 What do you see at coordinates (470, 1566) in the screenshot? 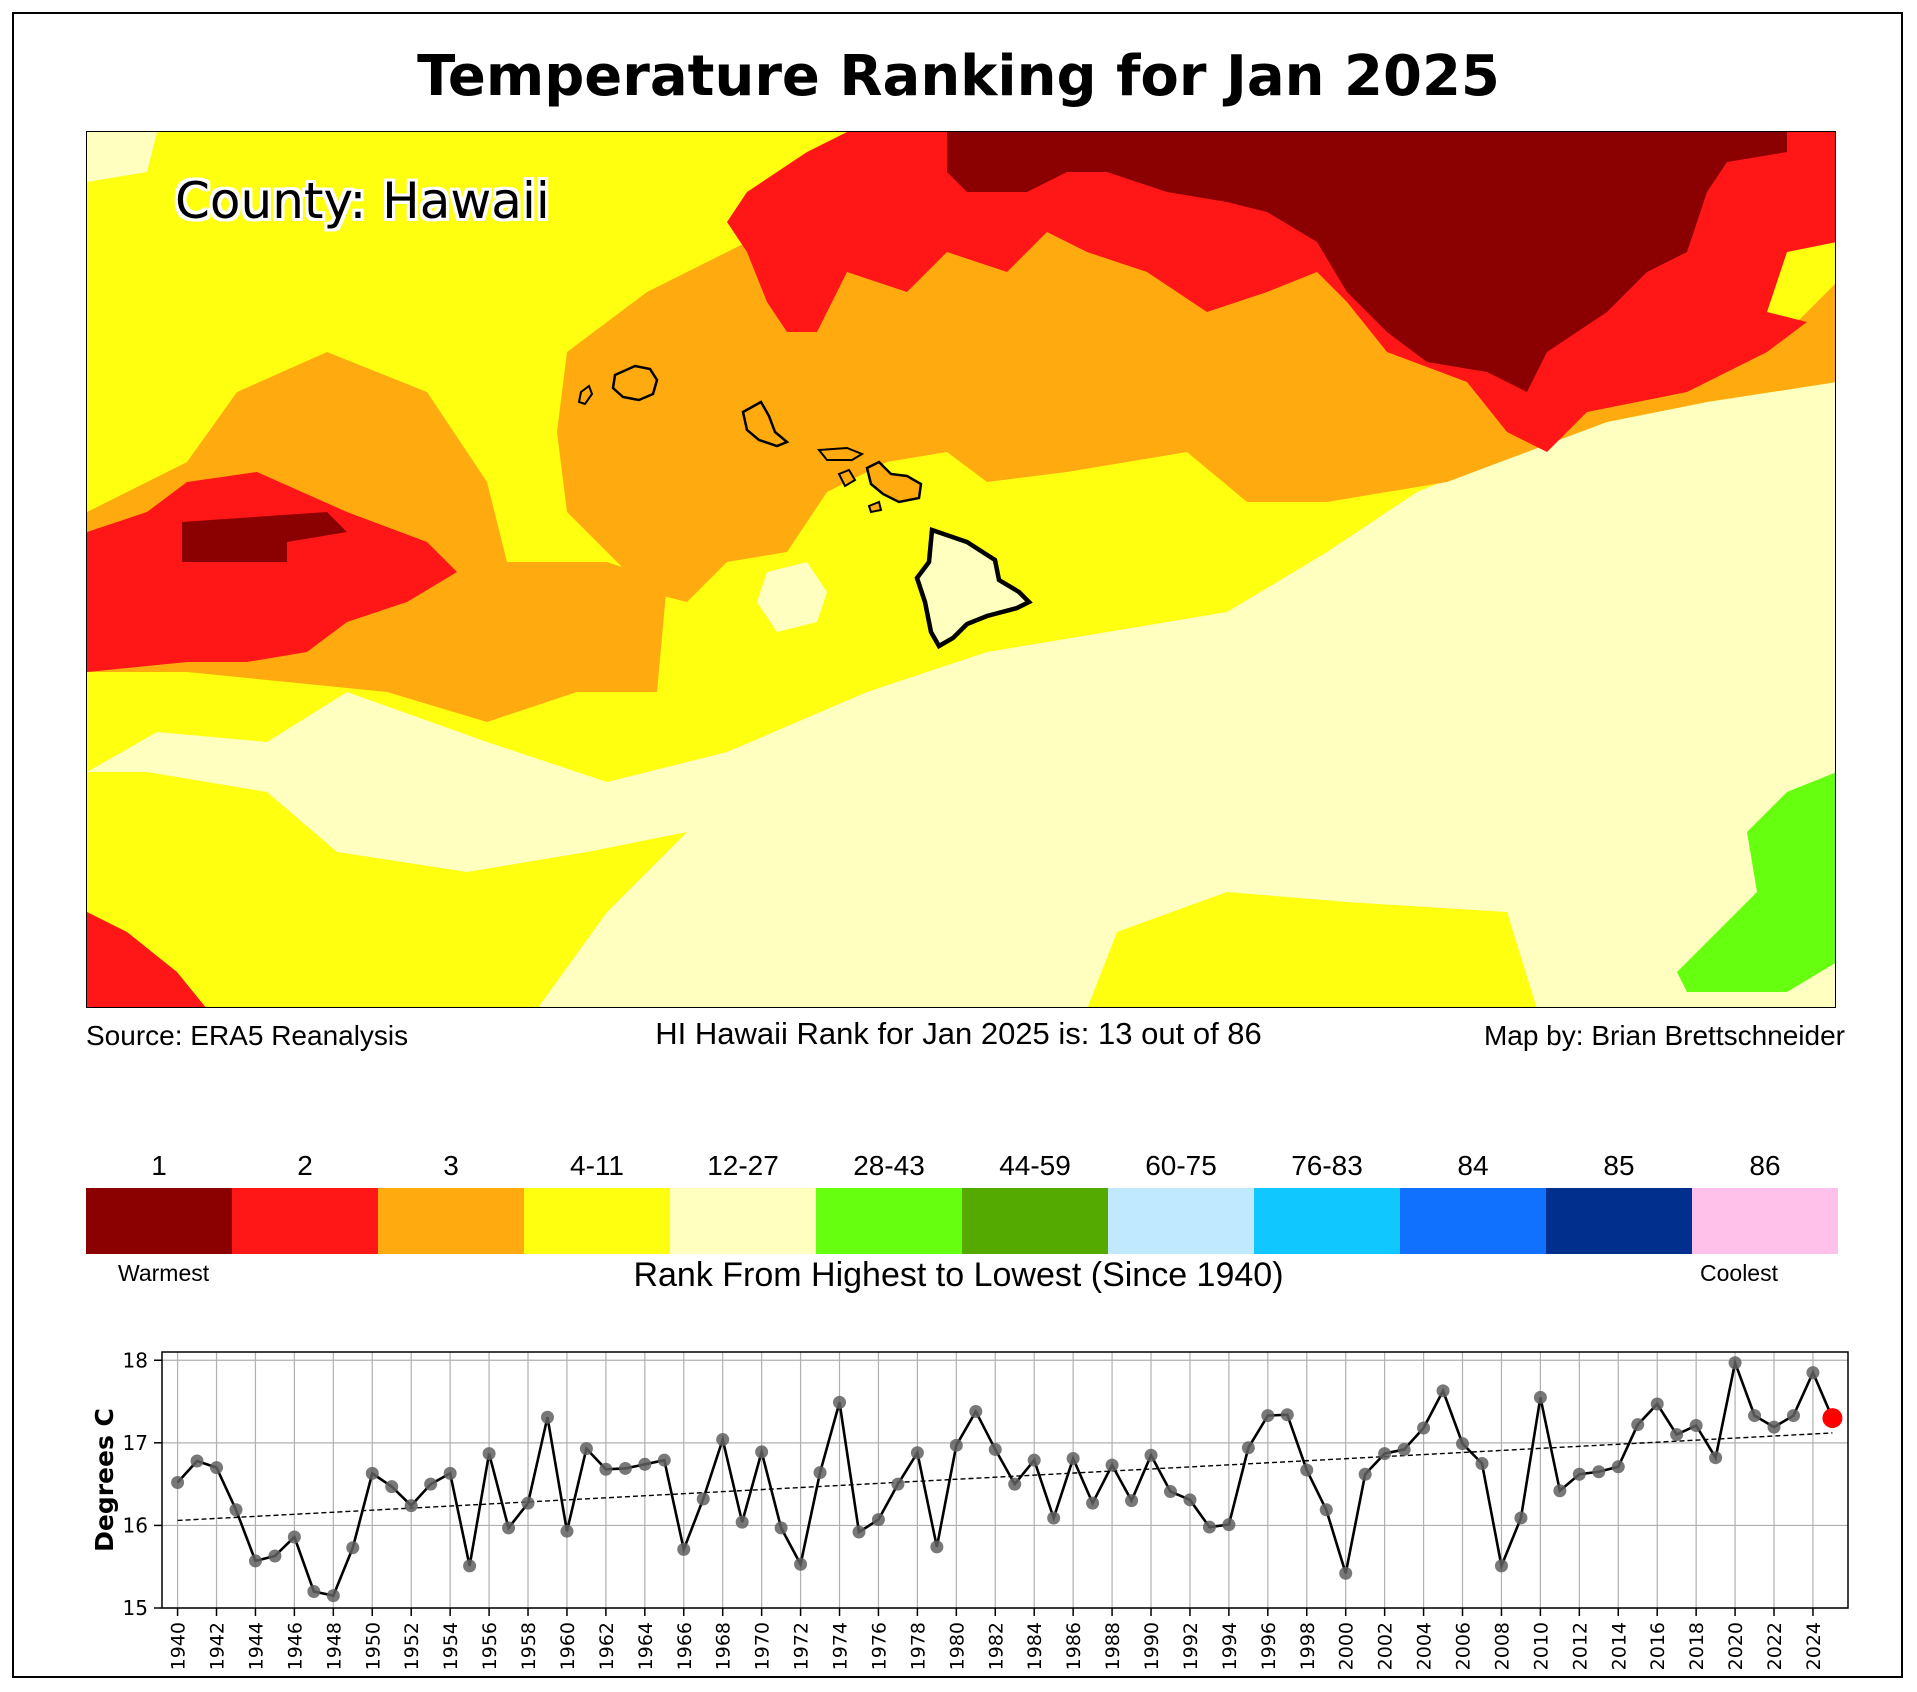
I see `data-point-1955` at bounding box center [470, 1566].